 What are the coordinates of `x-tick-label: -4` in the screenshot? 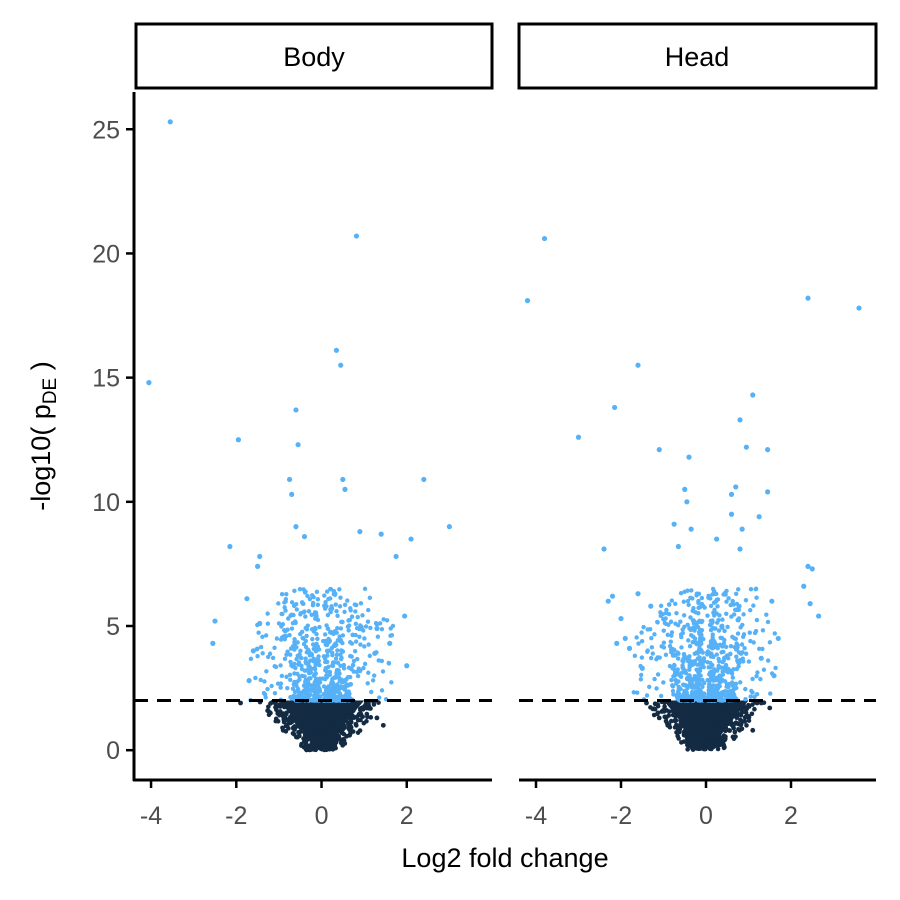 It's located at (151, 816).